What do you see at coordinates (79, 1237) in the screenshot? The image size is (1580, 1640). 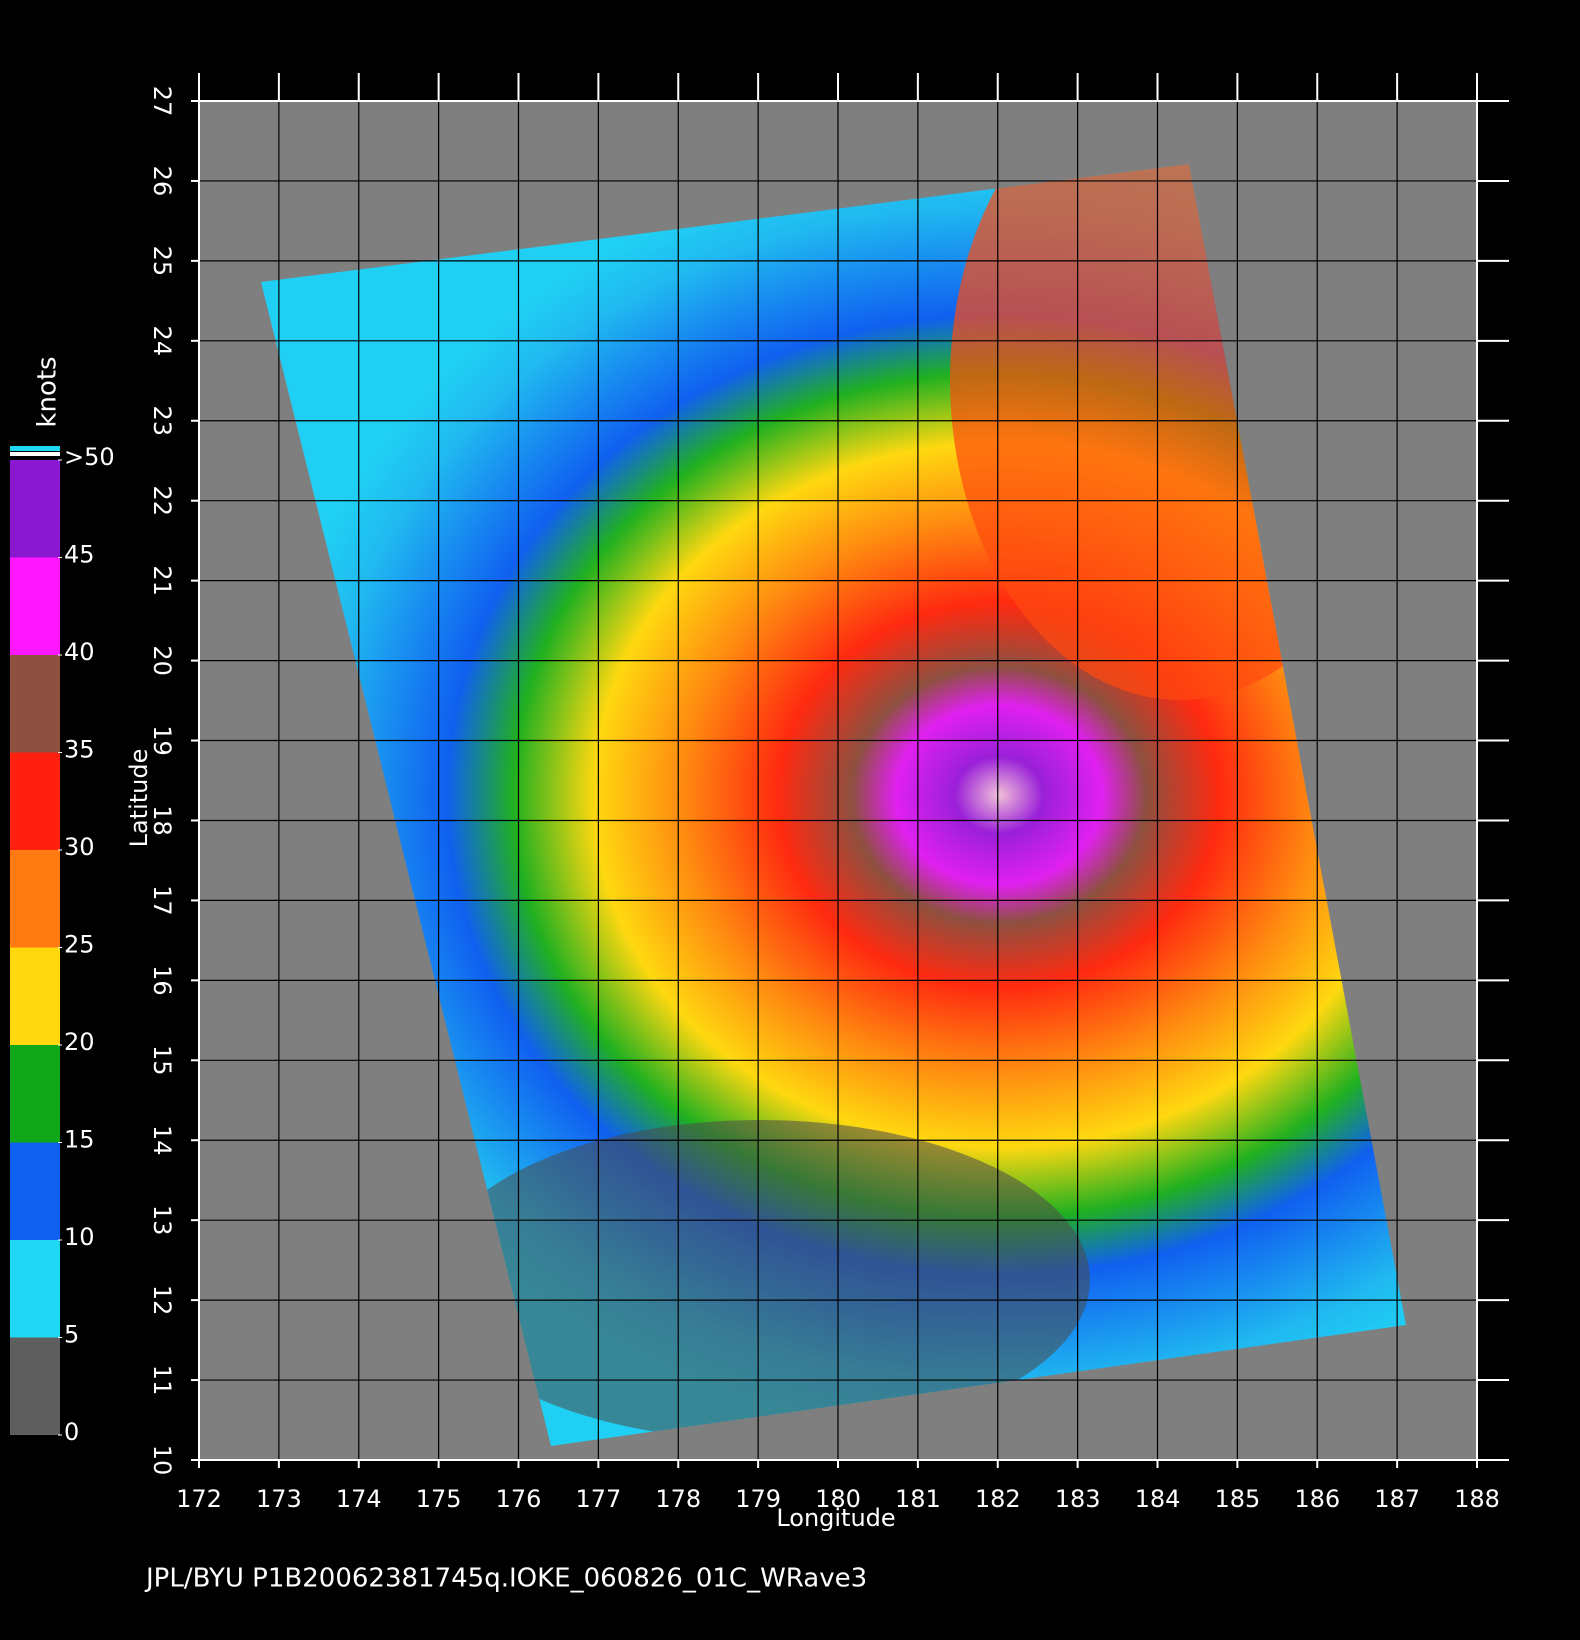 I see `colorbar-tick-label: 10` at bounding box center [79, 1237].